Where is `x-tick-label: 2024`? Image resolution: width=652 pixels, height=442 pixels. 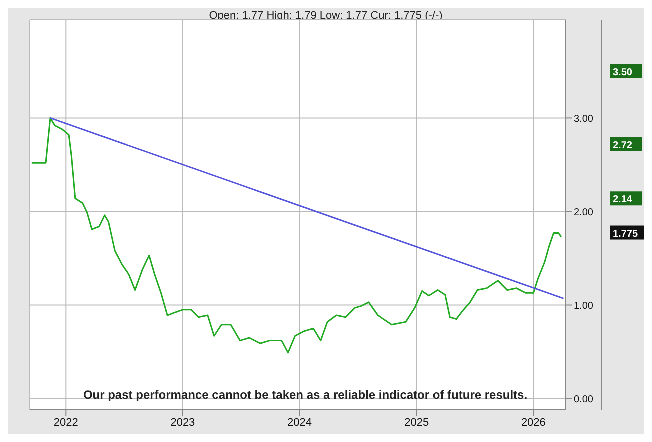
x-tick-label: 2024 is located at coordinates (300, 422).